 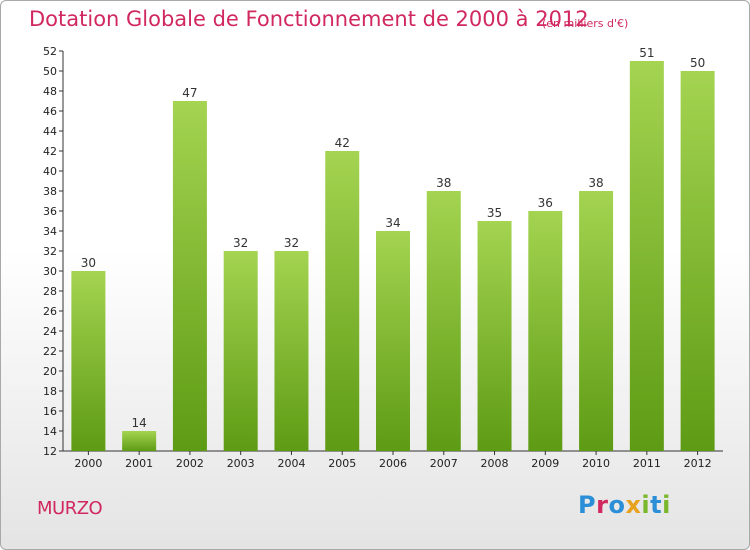 What do you see at coordinates (50, 171) in the screenshot?
I see `y-tick-label: 40` at bounding box center [50, 171].